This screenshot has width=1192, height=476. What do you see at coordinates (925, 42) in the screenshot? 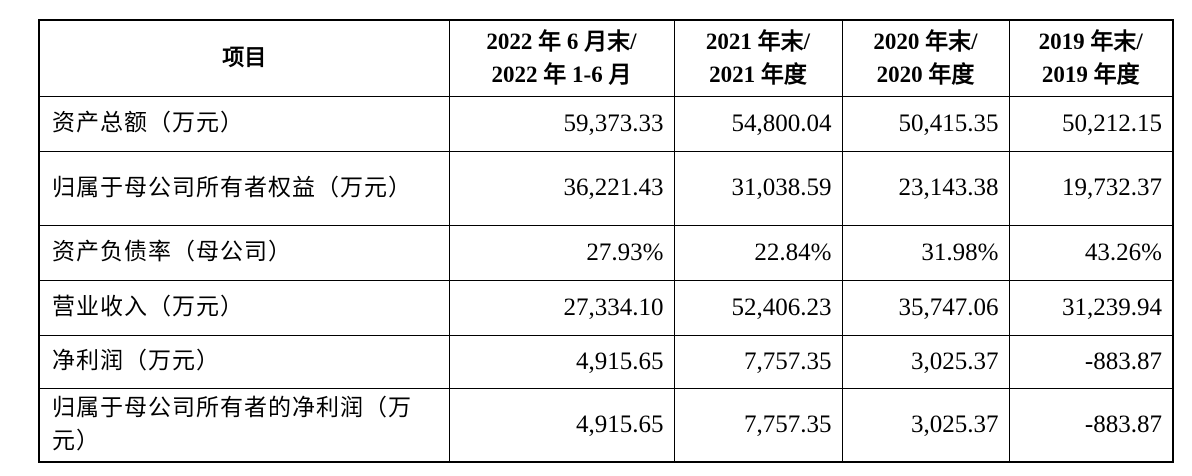
I see `header-col-line1: 2020 年末/` at bounding box center [925, 42].